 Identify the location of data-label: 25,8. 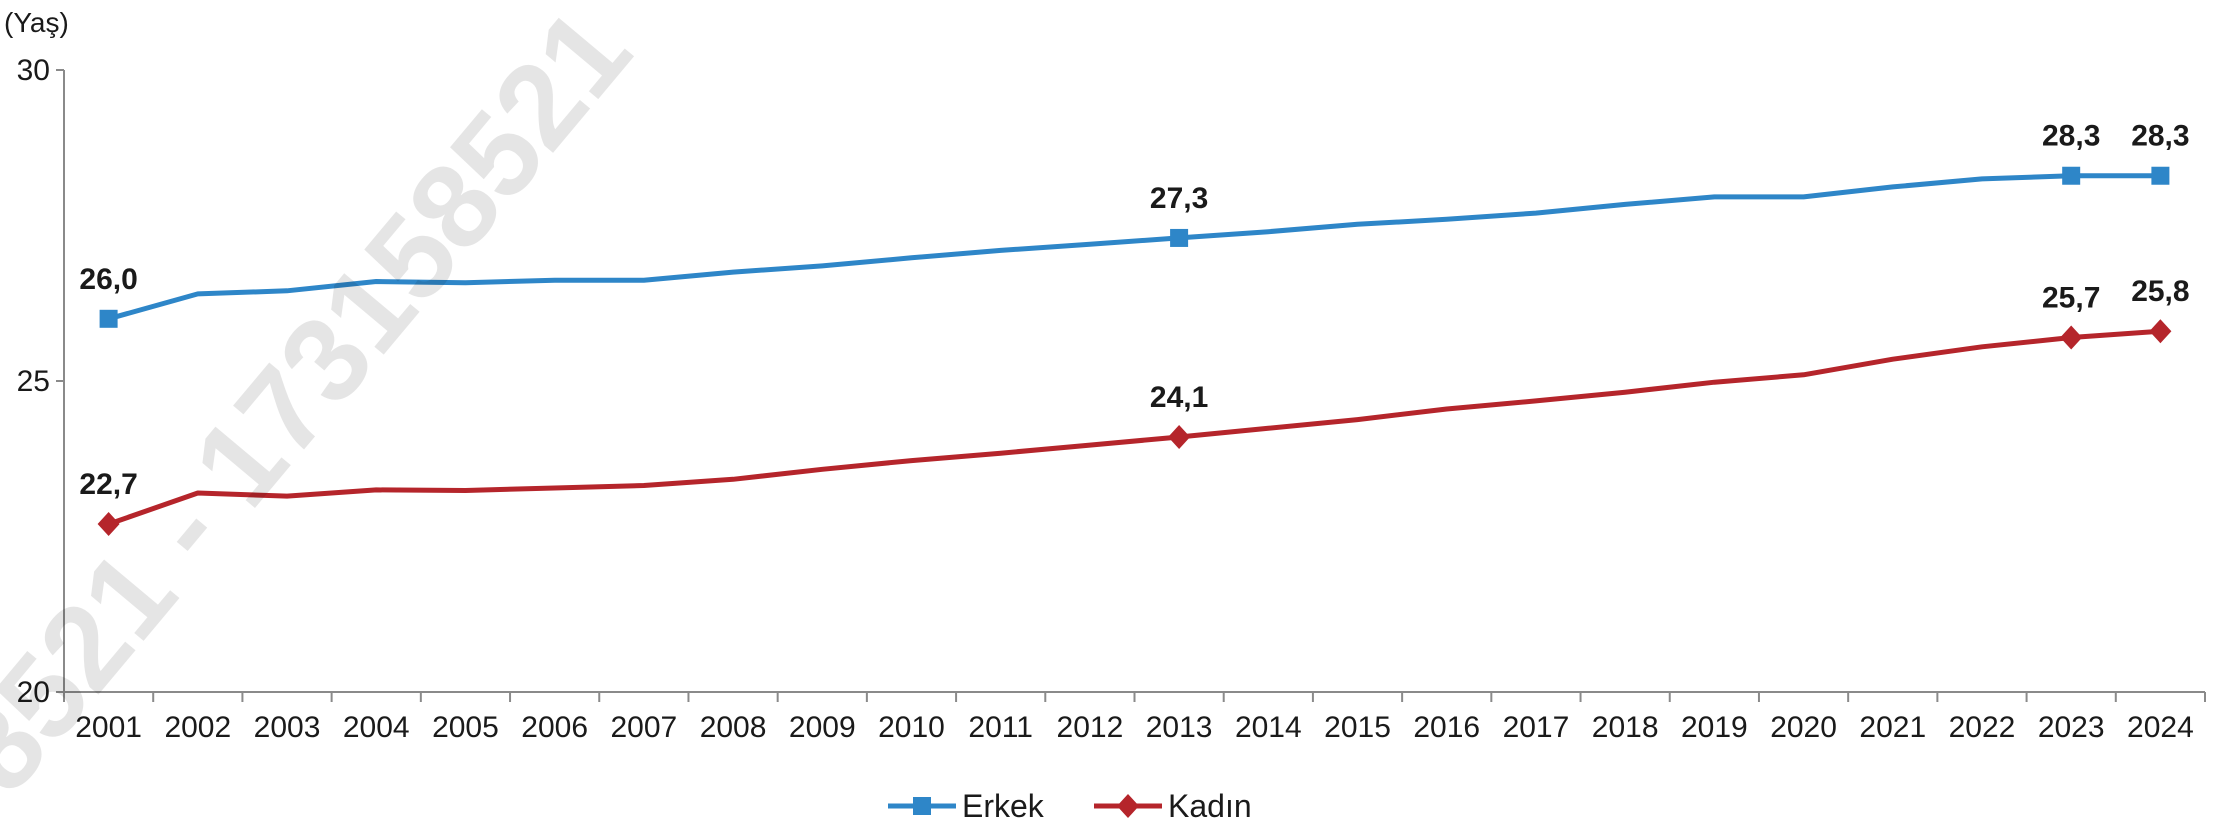
(2160, 291).